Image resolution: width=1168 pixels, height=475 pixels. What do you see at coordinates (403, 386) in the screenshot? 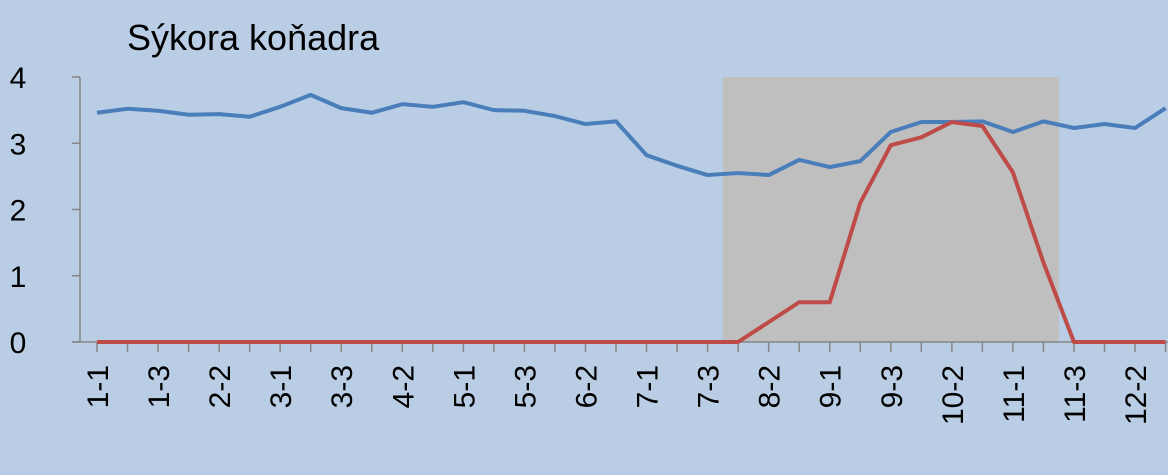
I see `x-tick-label: 4-2` at bounding box center [403, 386].